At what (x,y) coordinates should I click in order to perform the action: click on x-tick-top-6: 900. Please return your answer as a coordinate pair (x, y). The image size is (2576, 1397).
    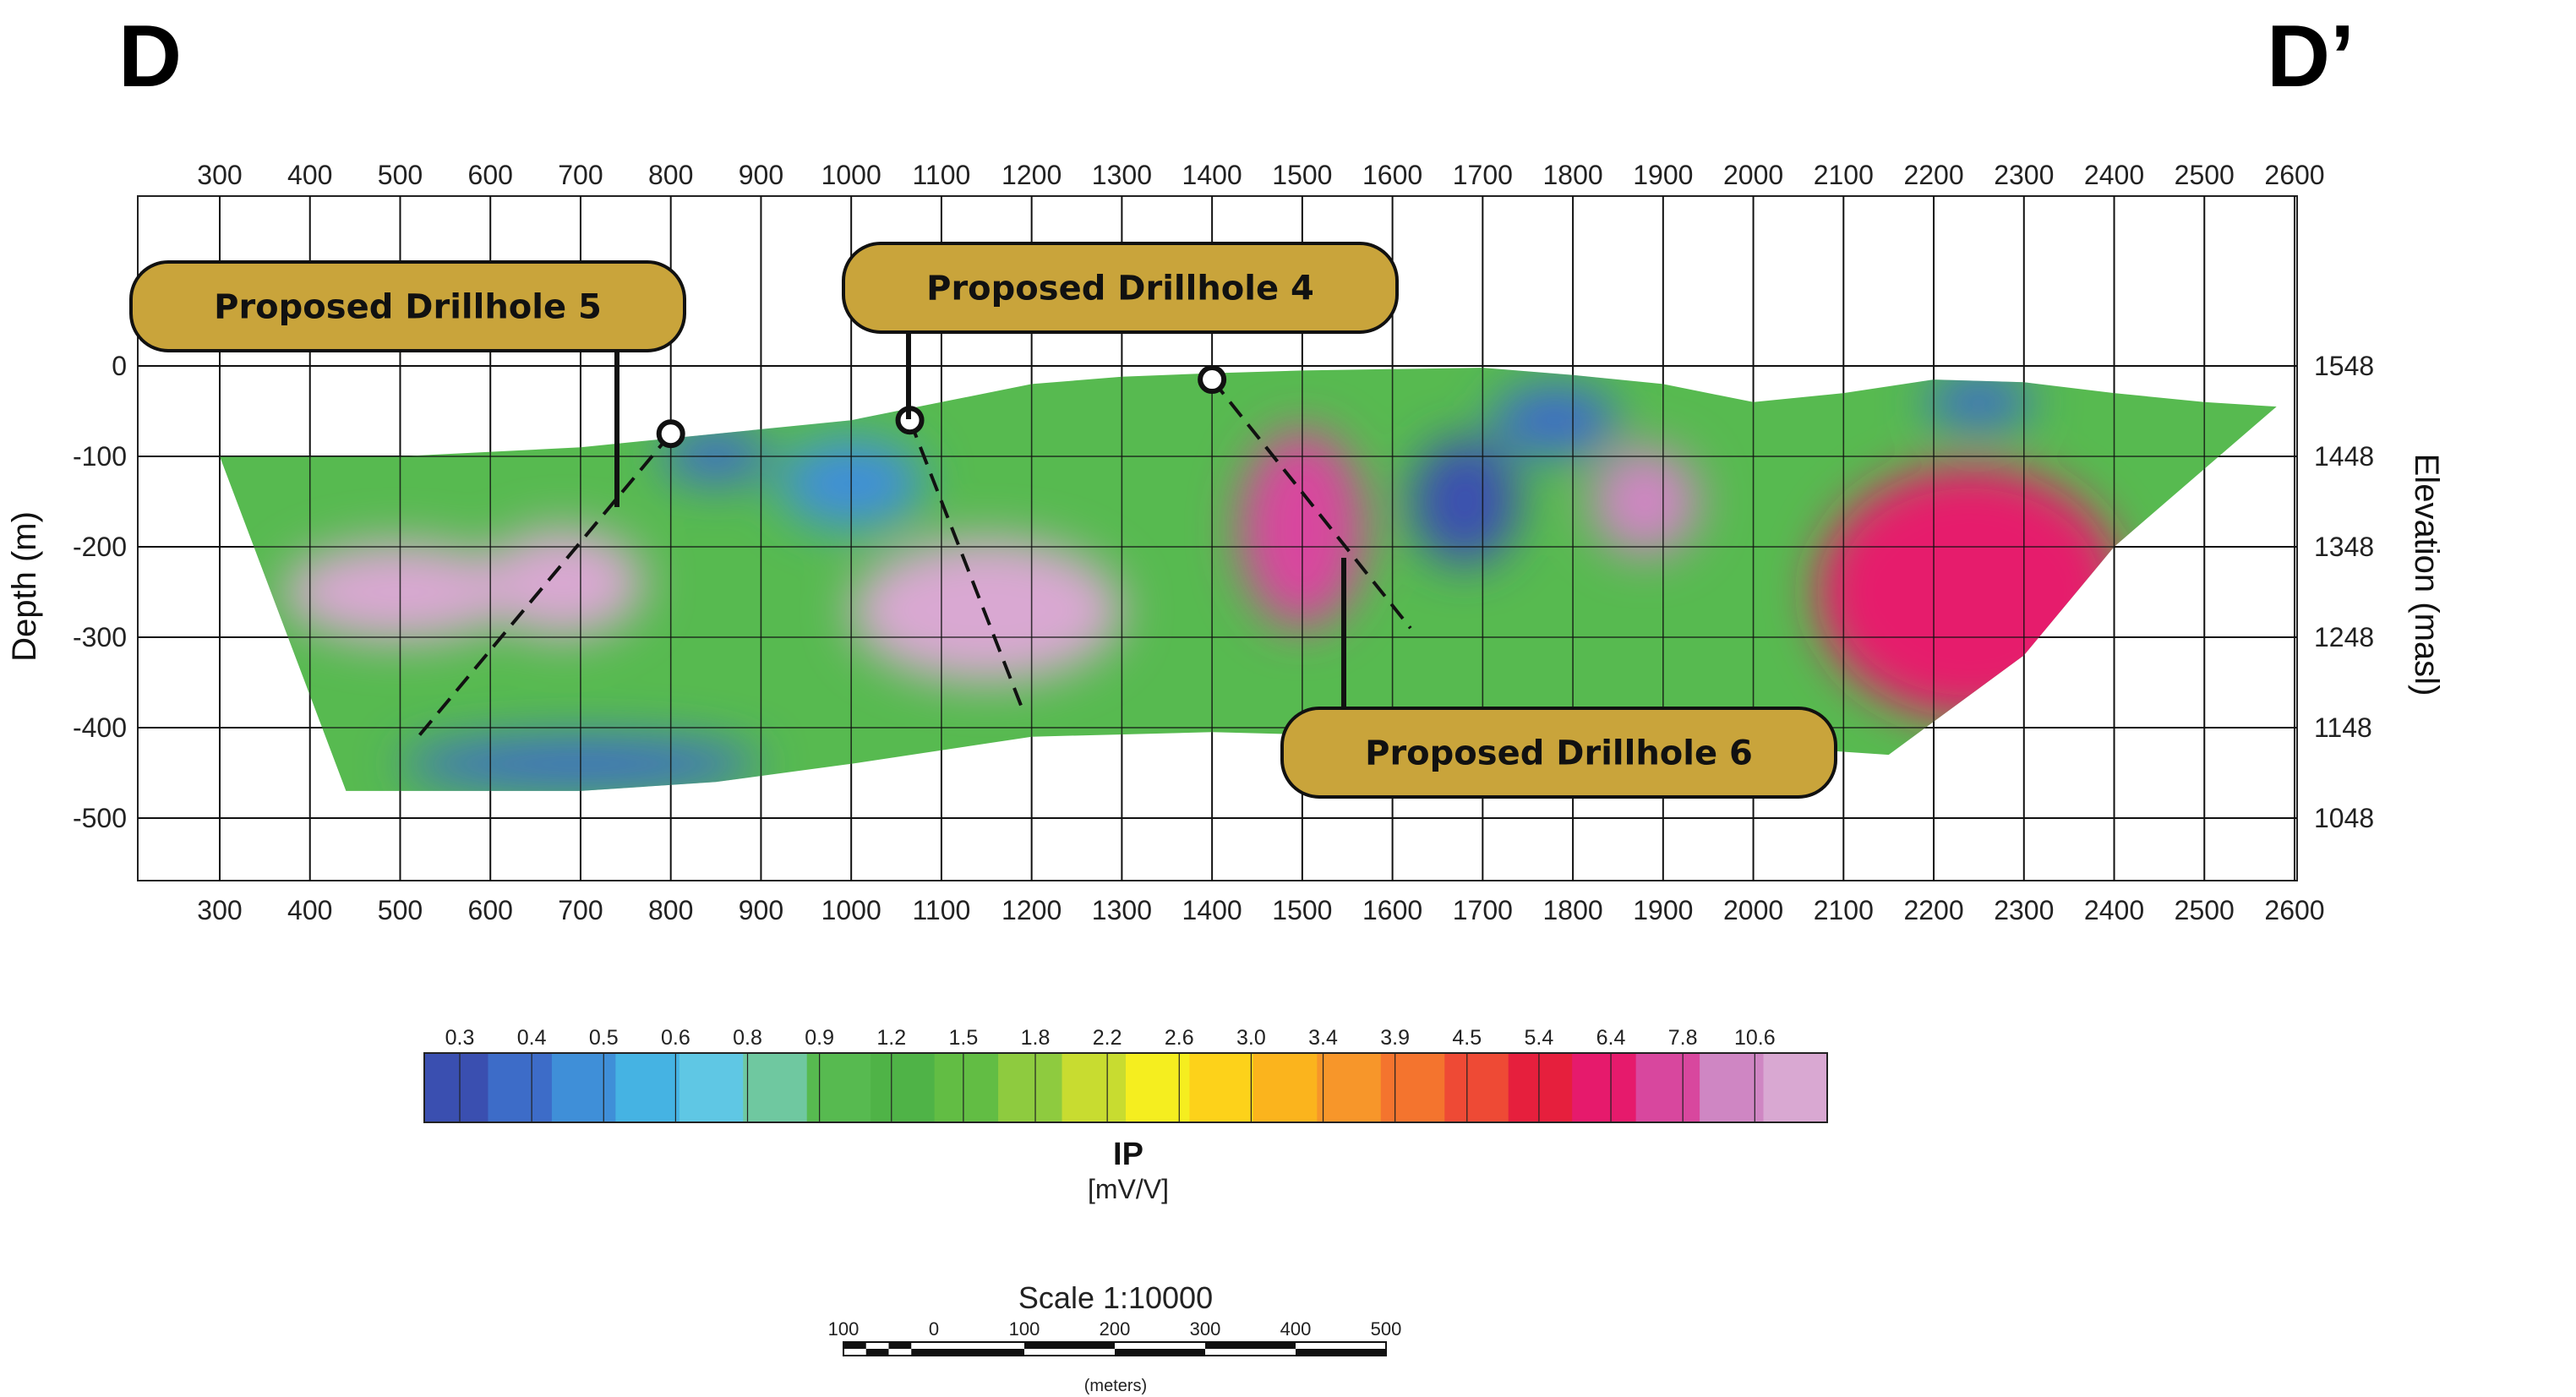
    Looking at the image, I should click on (761, 175).